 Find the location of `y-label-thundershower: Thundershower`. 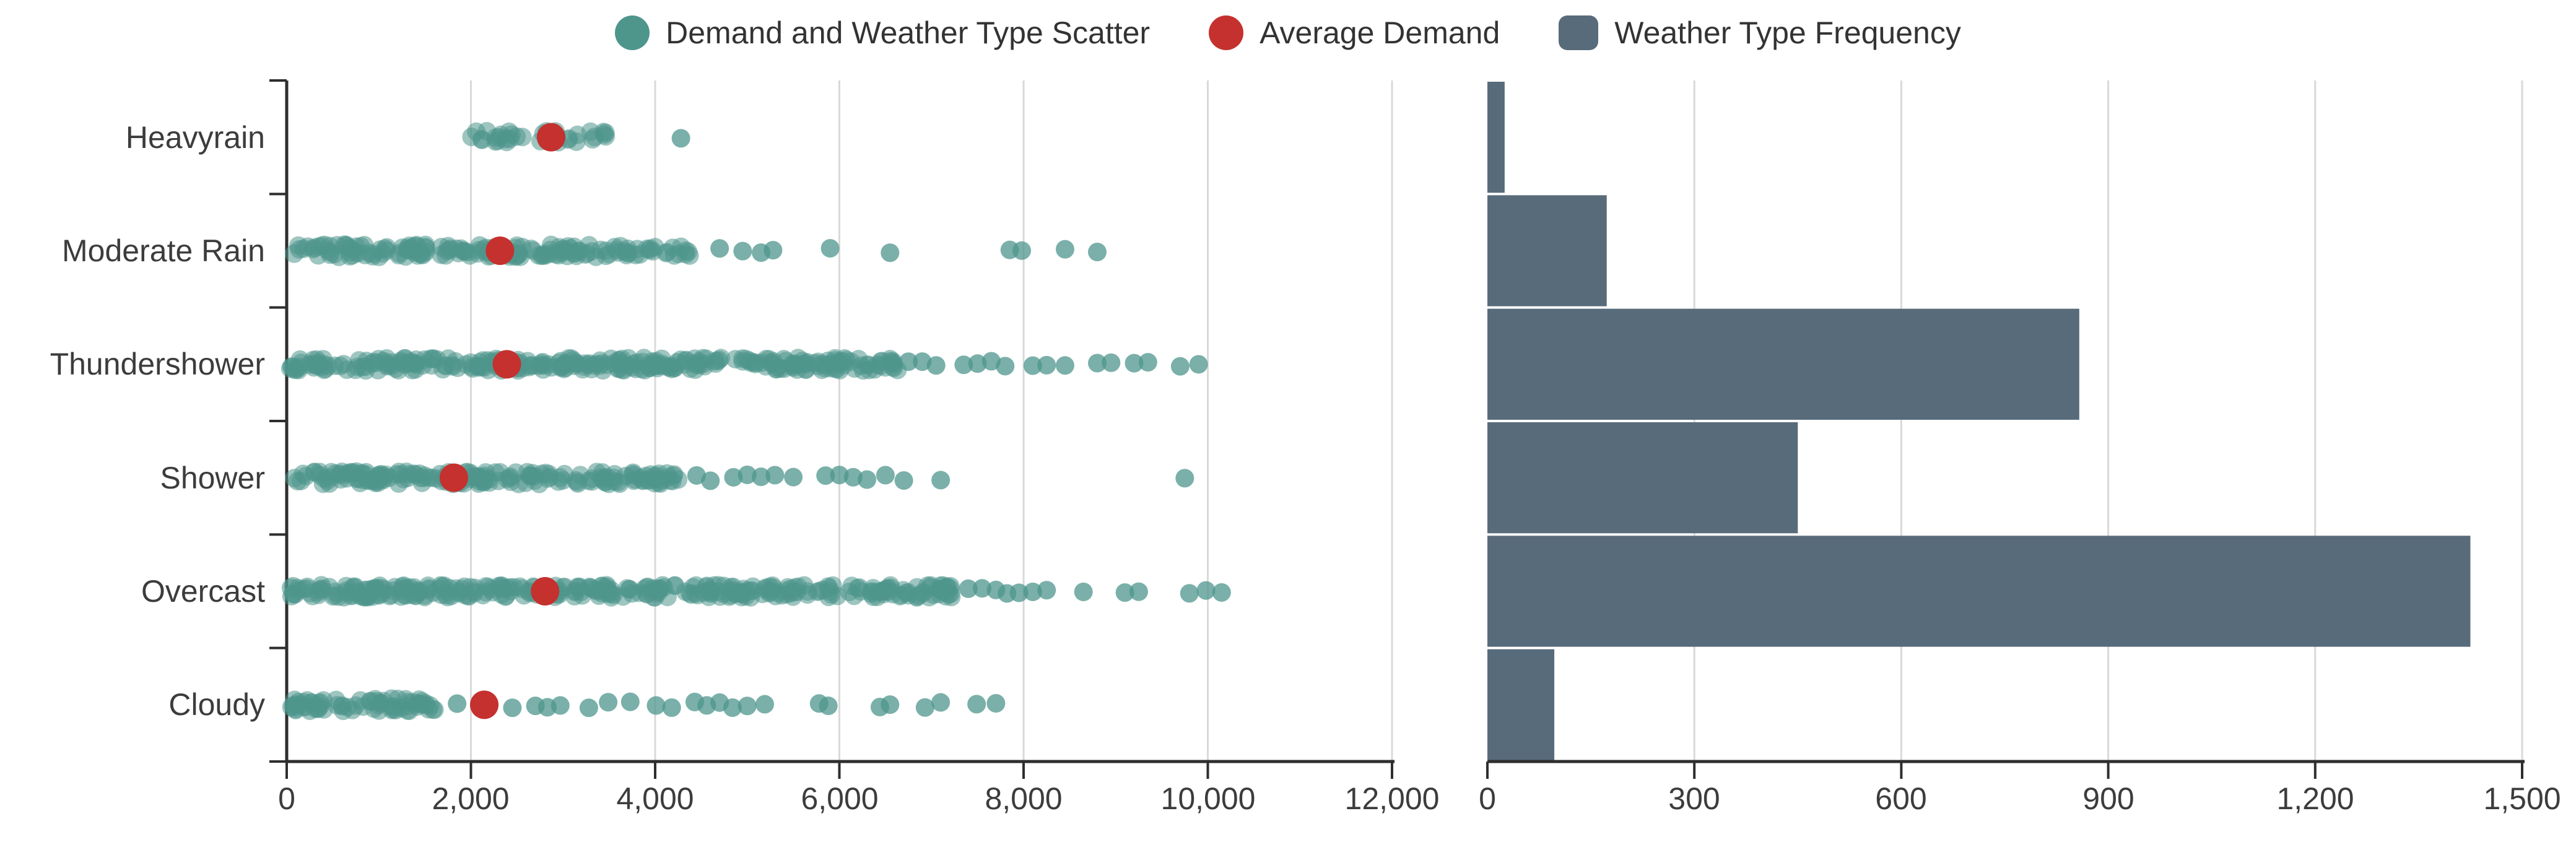

y-label-thundershower: Thundershower is located at coordinates (157, 364).